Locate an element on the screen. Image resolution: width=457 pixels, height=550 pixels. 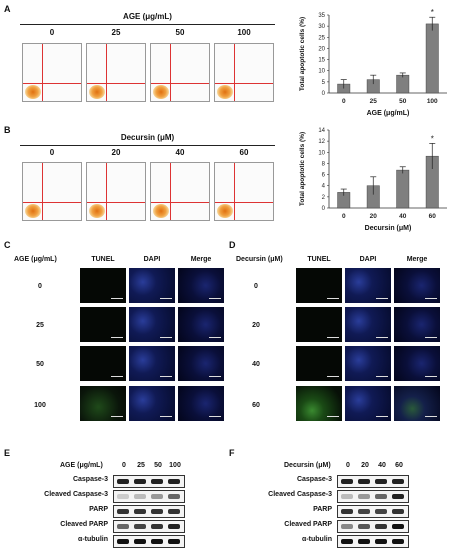
panel-d-col-merge: Merge is located at coordinates (417, 259).